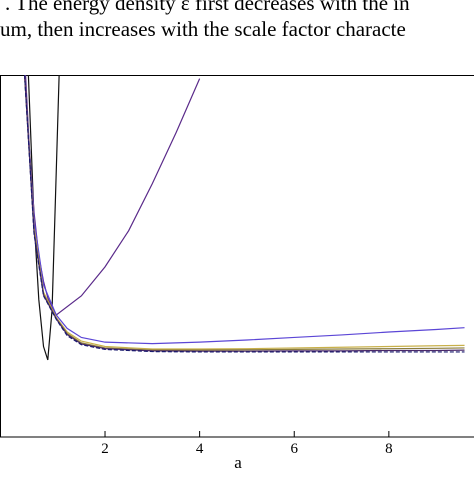 This screenshot has width=474, height=479. What do you see at coordinates (238, 462) in the screenshot?
I see `x-axis-label: a` at bounding box center [238, 462].